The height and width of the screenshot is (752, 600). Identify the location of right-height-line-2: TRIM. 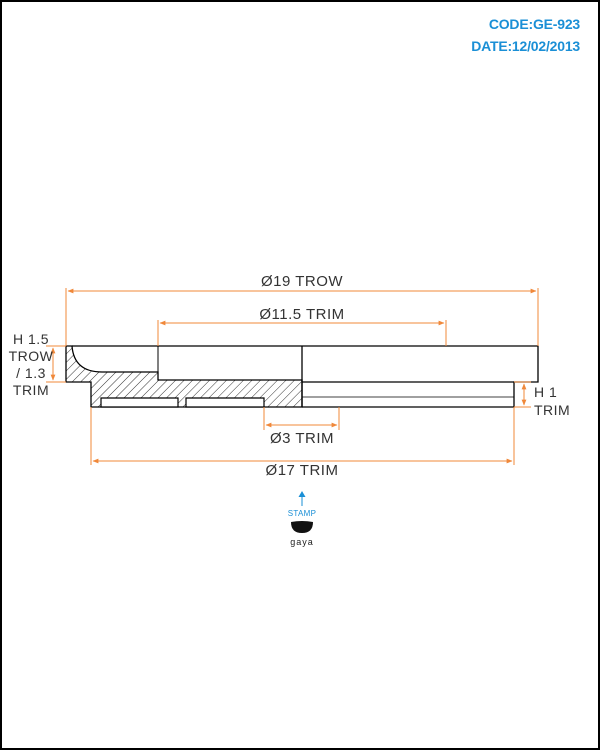
(552, 410).